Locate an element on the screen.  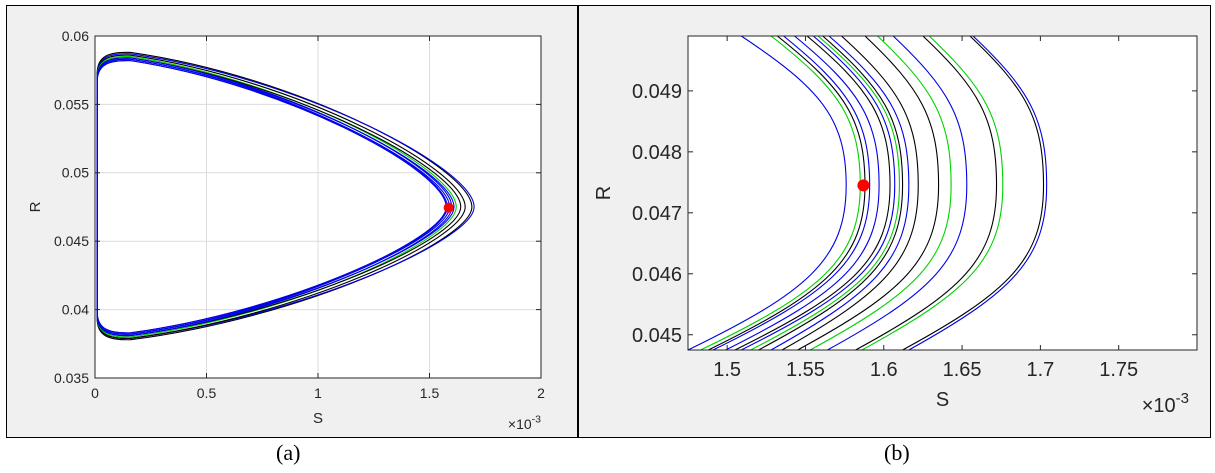
panel-b-ytick-label-2: 0.047 is located at coordinates (657, 214).